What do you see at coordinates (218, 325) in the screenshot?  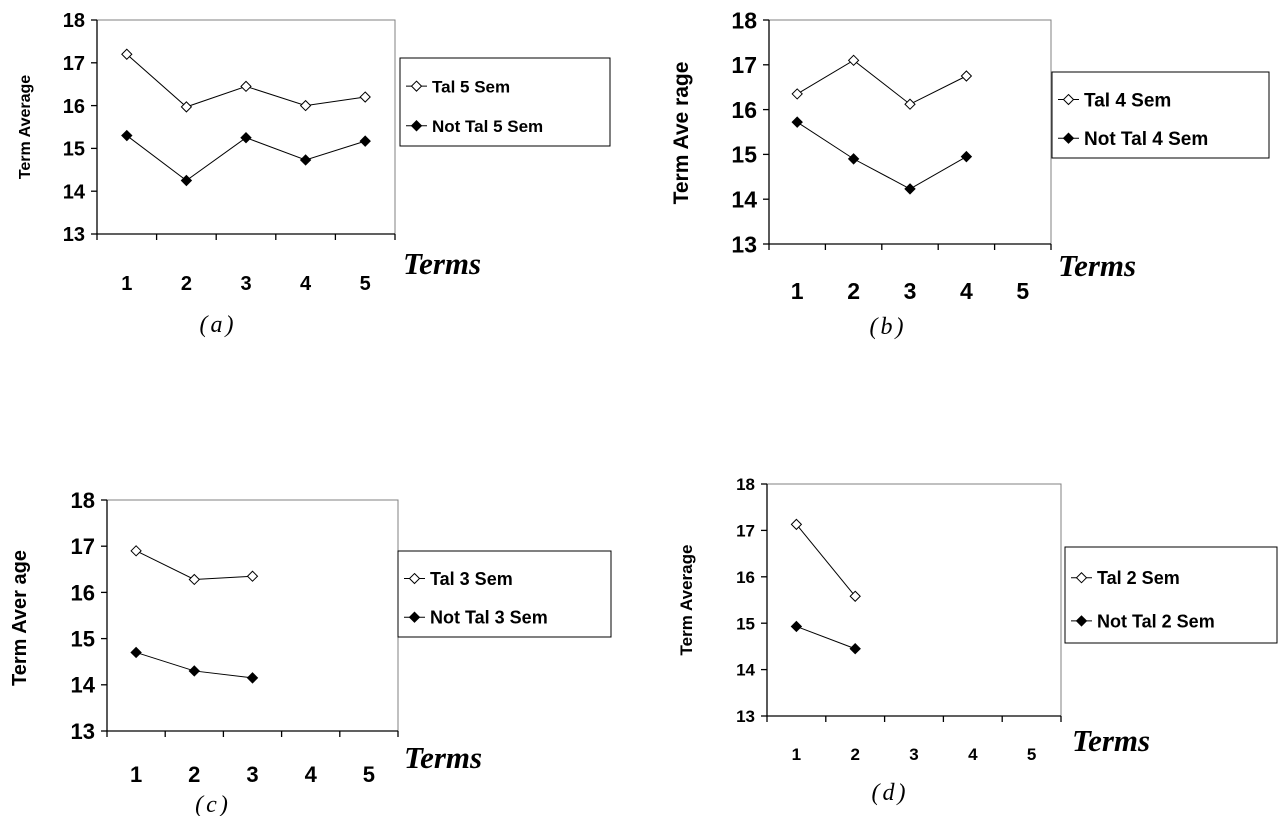 I see `chart-caption: (a)` at bounding box center [218, 325].